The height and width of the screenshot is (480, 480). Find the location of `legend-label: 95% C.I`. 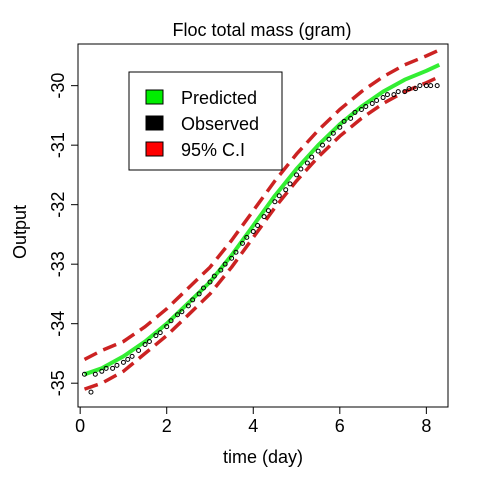

legend-label: 95% C.I is located at coordinates (213, 150).